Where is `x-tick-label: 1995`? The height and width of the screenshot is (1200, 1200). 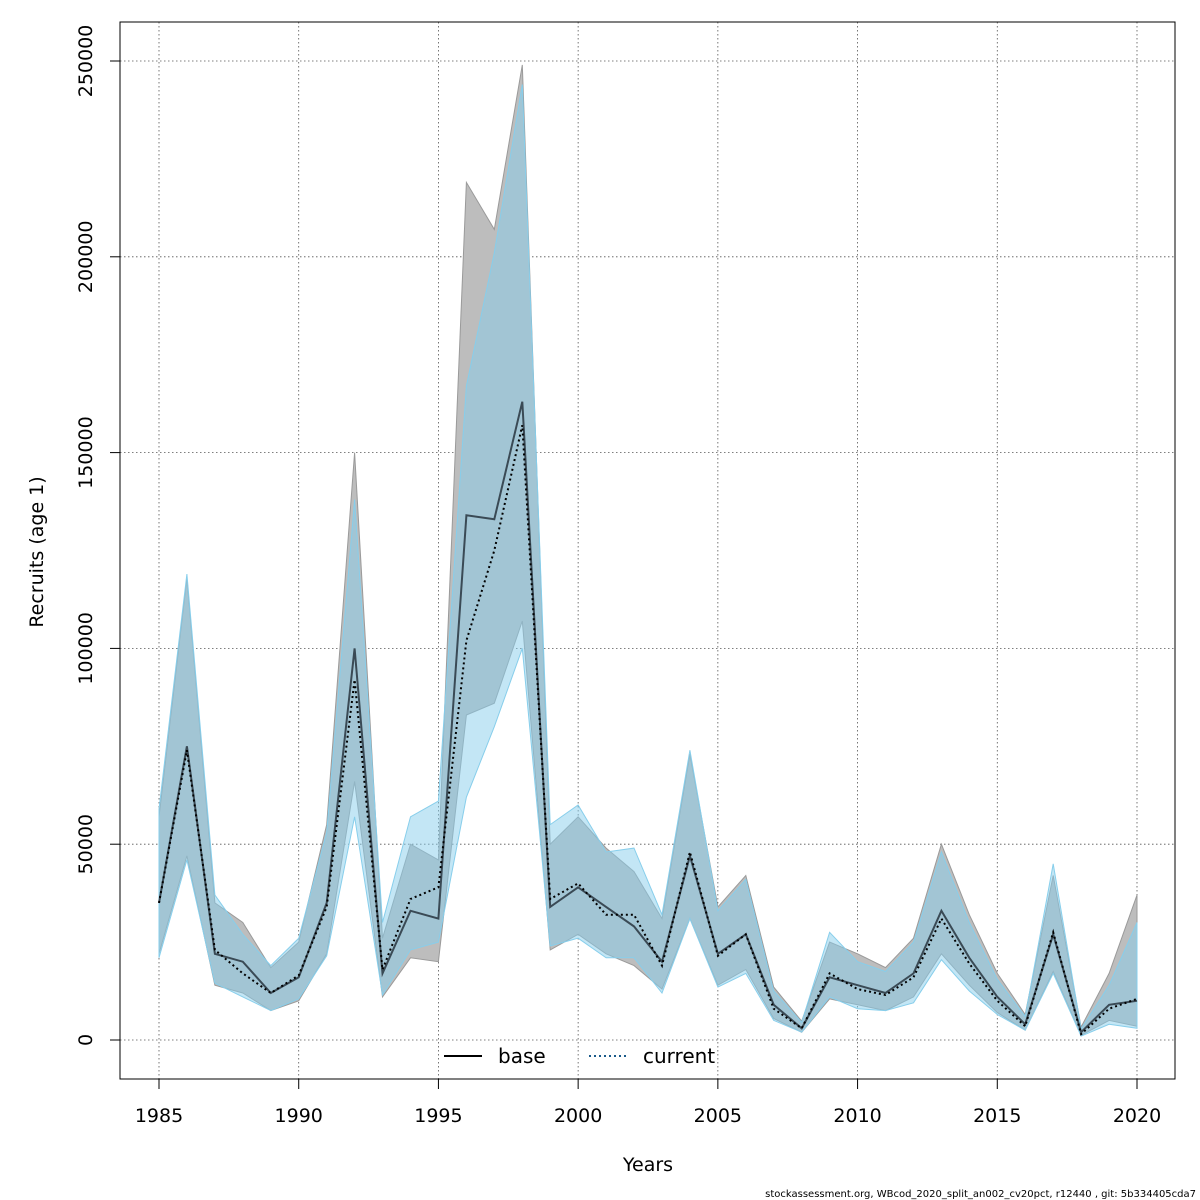 x-tick-label: 1995 is located at coordinates (438, 1116).